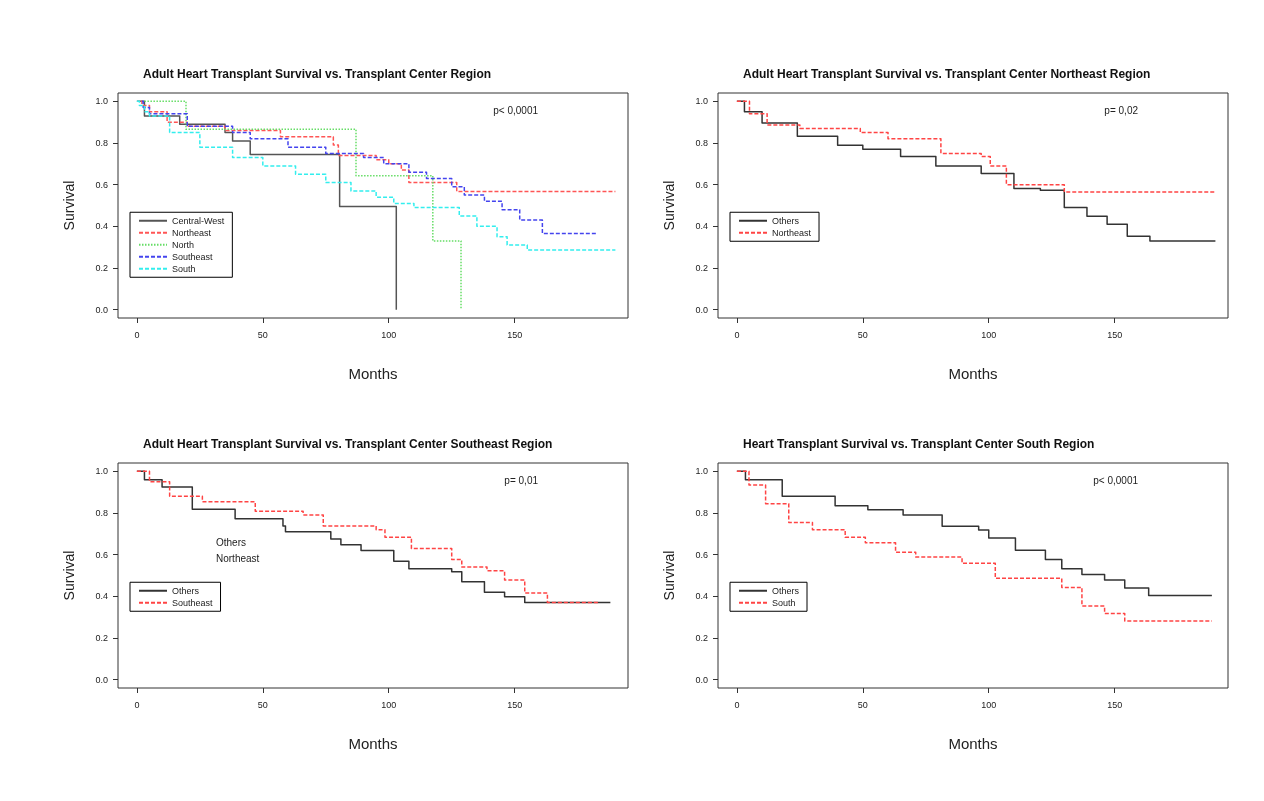 The image size is (1264, 801). Describe the element at coordinates (947, 74) in the screenshot. I see `chart-title: Adult Heart Transplant Survival vs. Transplant Center Northeast Region` at that location.